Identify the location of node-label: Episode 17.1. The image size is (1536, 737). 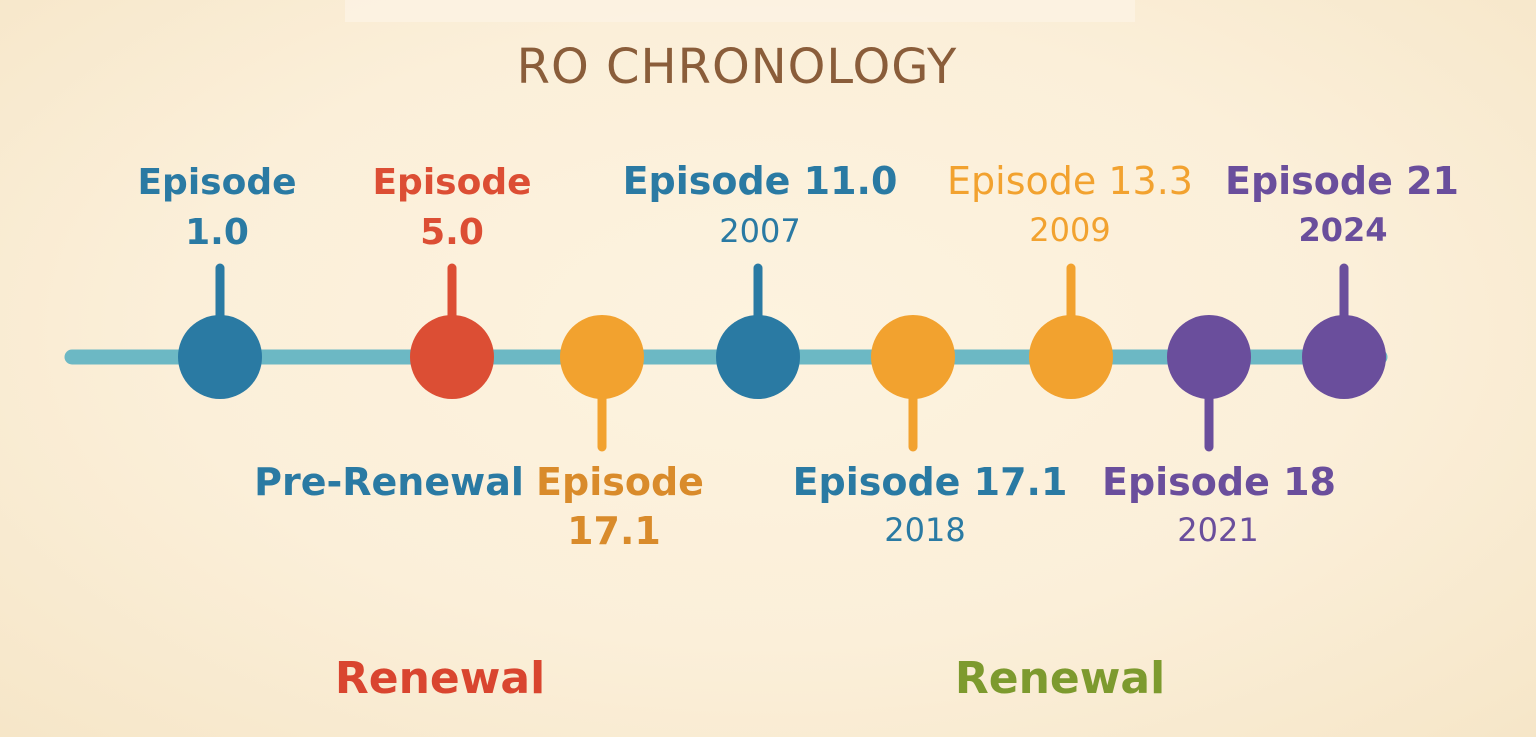
(930, 482).